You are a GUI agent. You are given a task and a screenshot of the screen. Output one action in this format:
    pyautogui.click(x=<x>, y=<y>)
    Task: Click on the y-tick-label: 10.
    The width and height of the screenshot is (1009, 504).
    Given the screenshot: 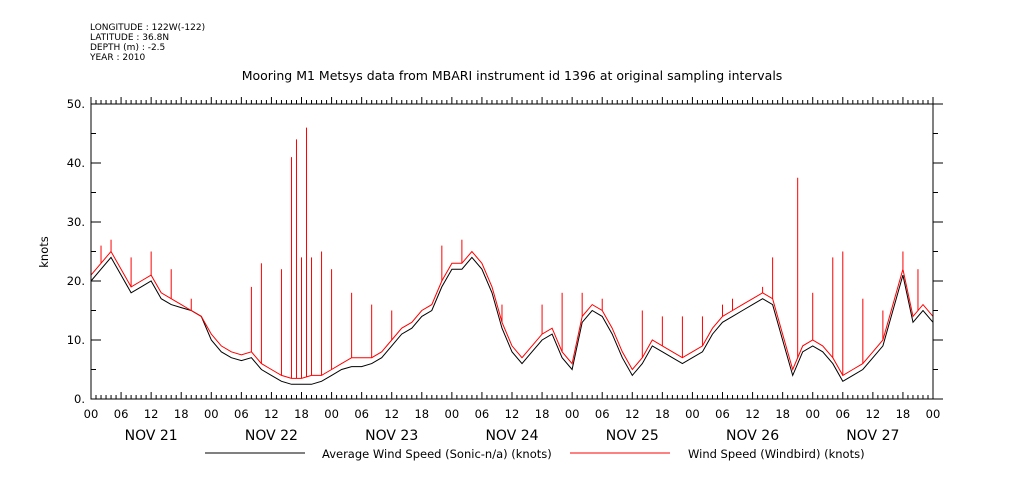 What is the action you would take?
    pyautogui.click(x=76, y=340)
    